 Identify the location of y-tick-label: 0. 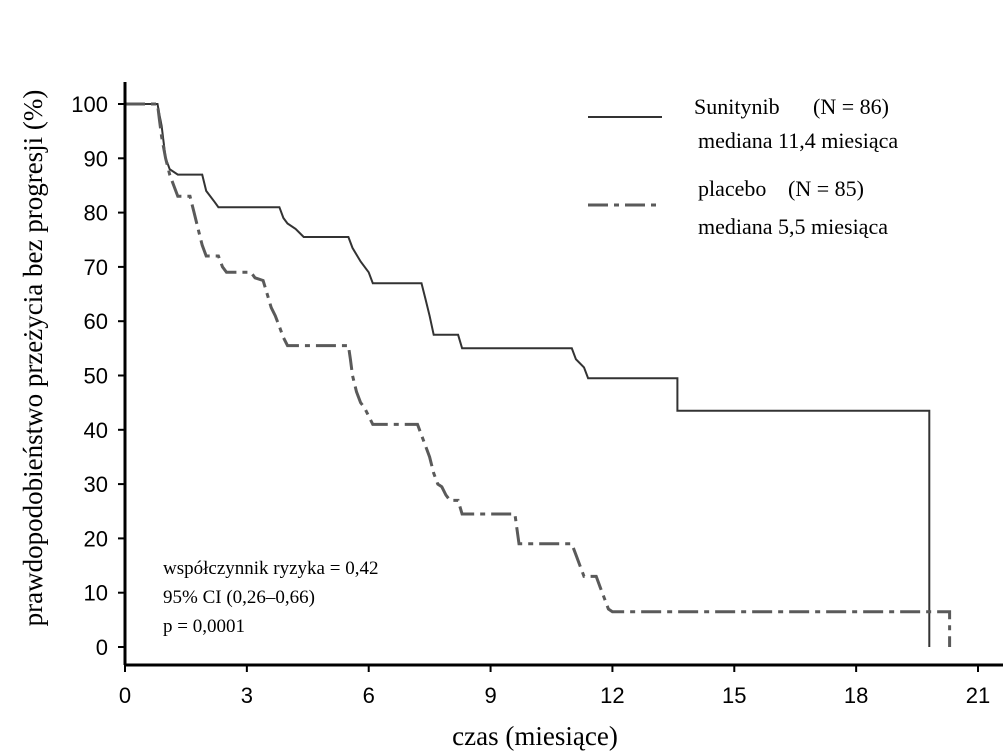
(102, 647).